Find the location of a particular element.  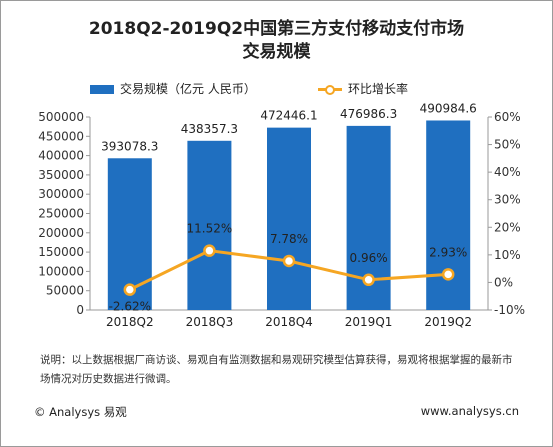

y-left-tick-label: 100000 is located at coordinates (61, 271).